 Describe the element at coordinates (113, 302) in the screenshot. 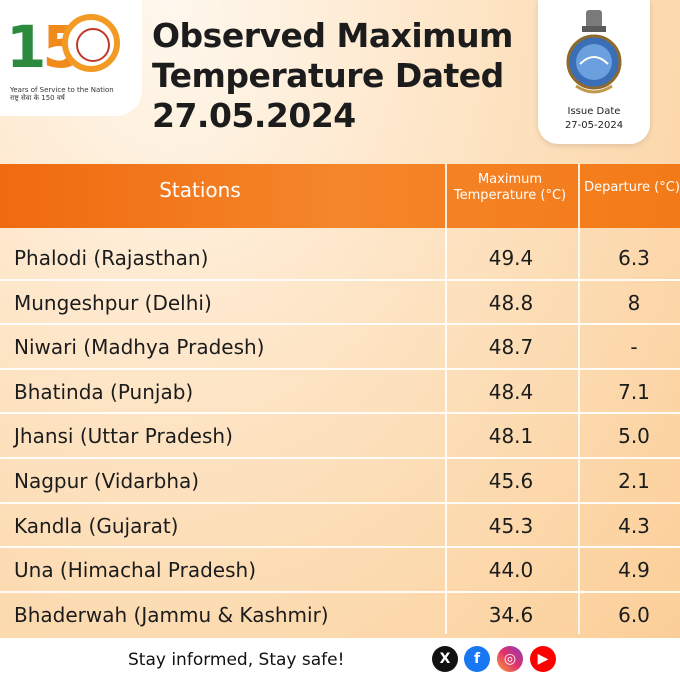

I see `station-name: Mungeshpur (Delhi)` at that location.